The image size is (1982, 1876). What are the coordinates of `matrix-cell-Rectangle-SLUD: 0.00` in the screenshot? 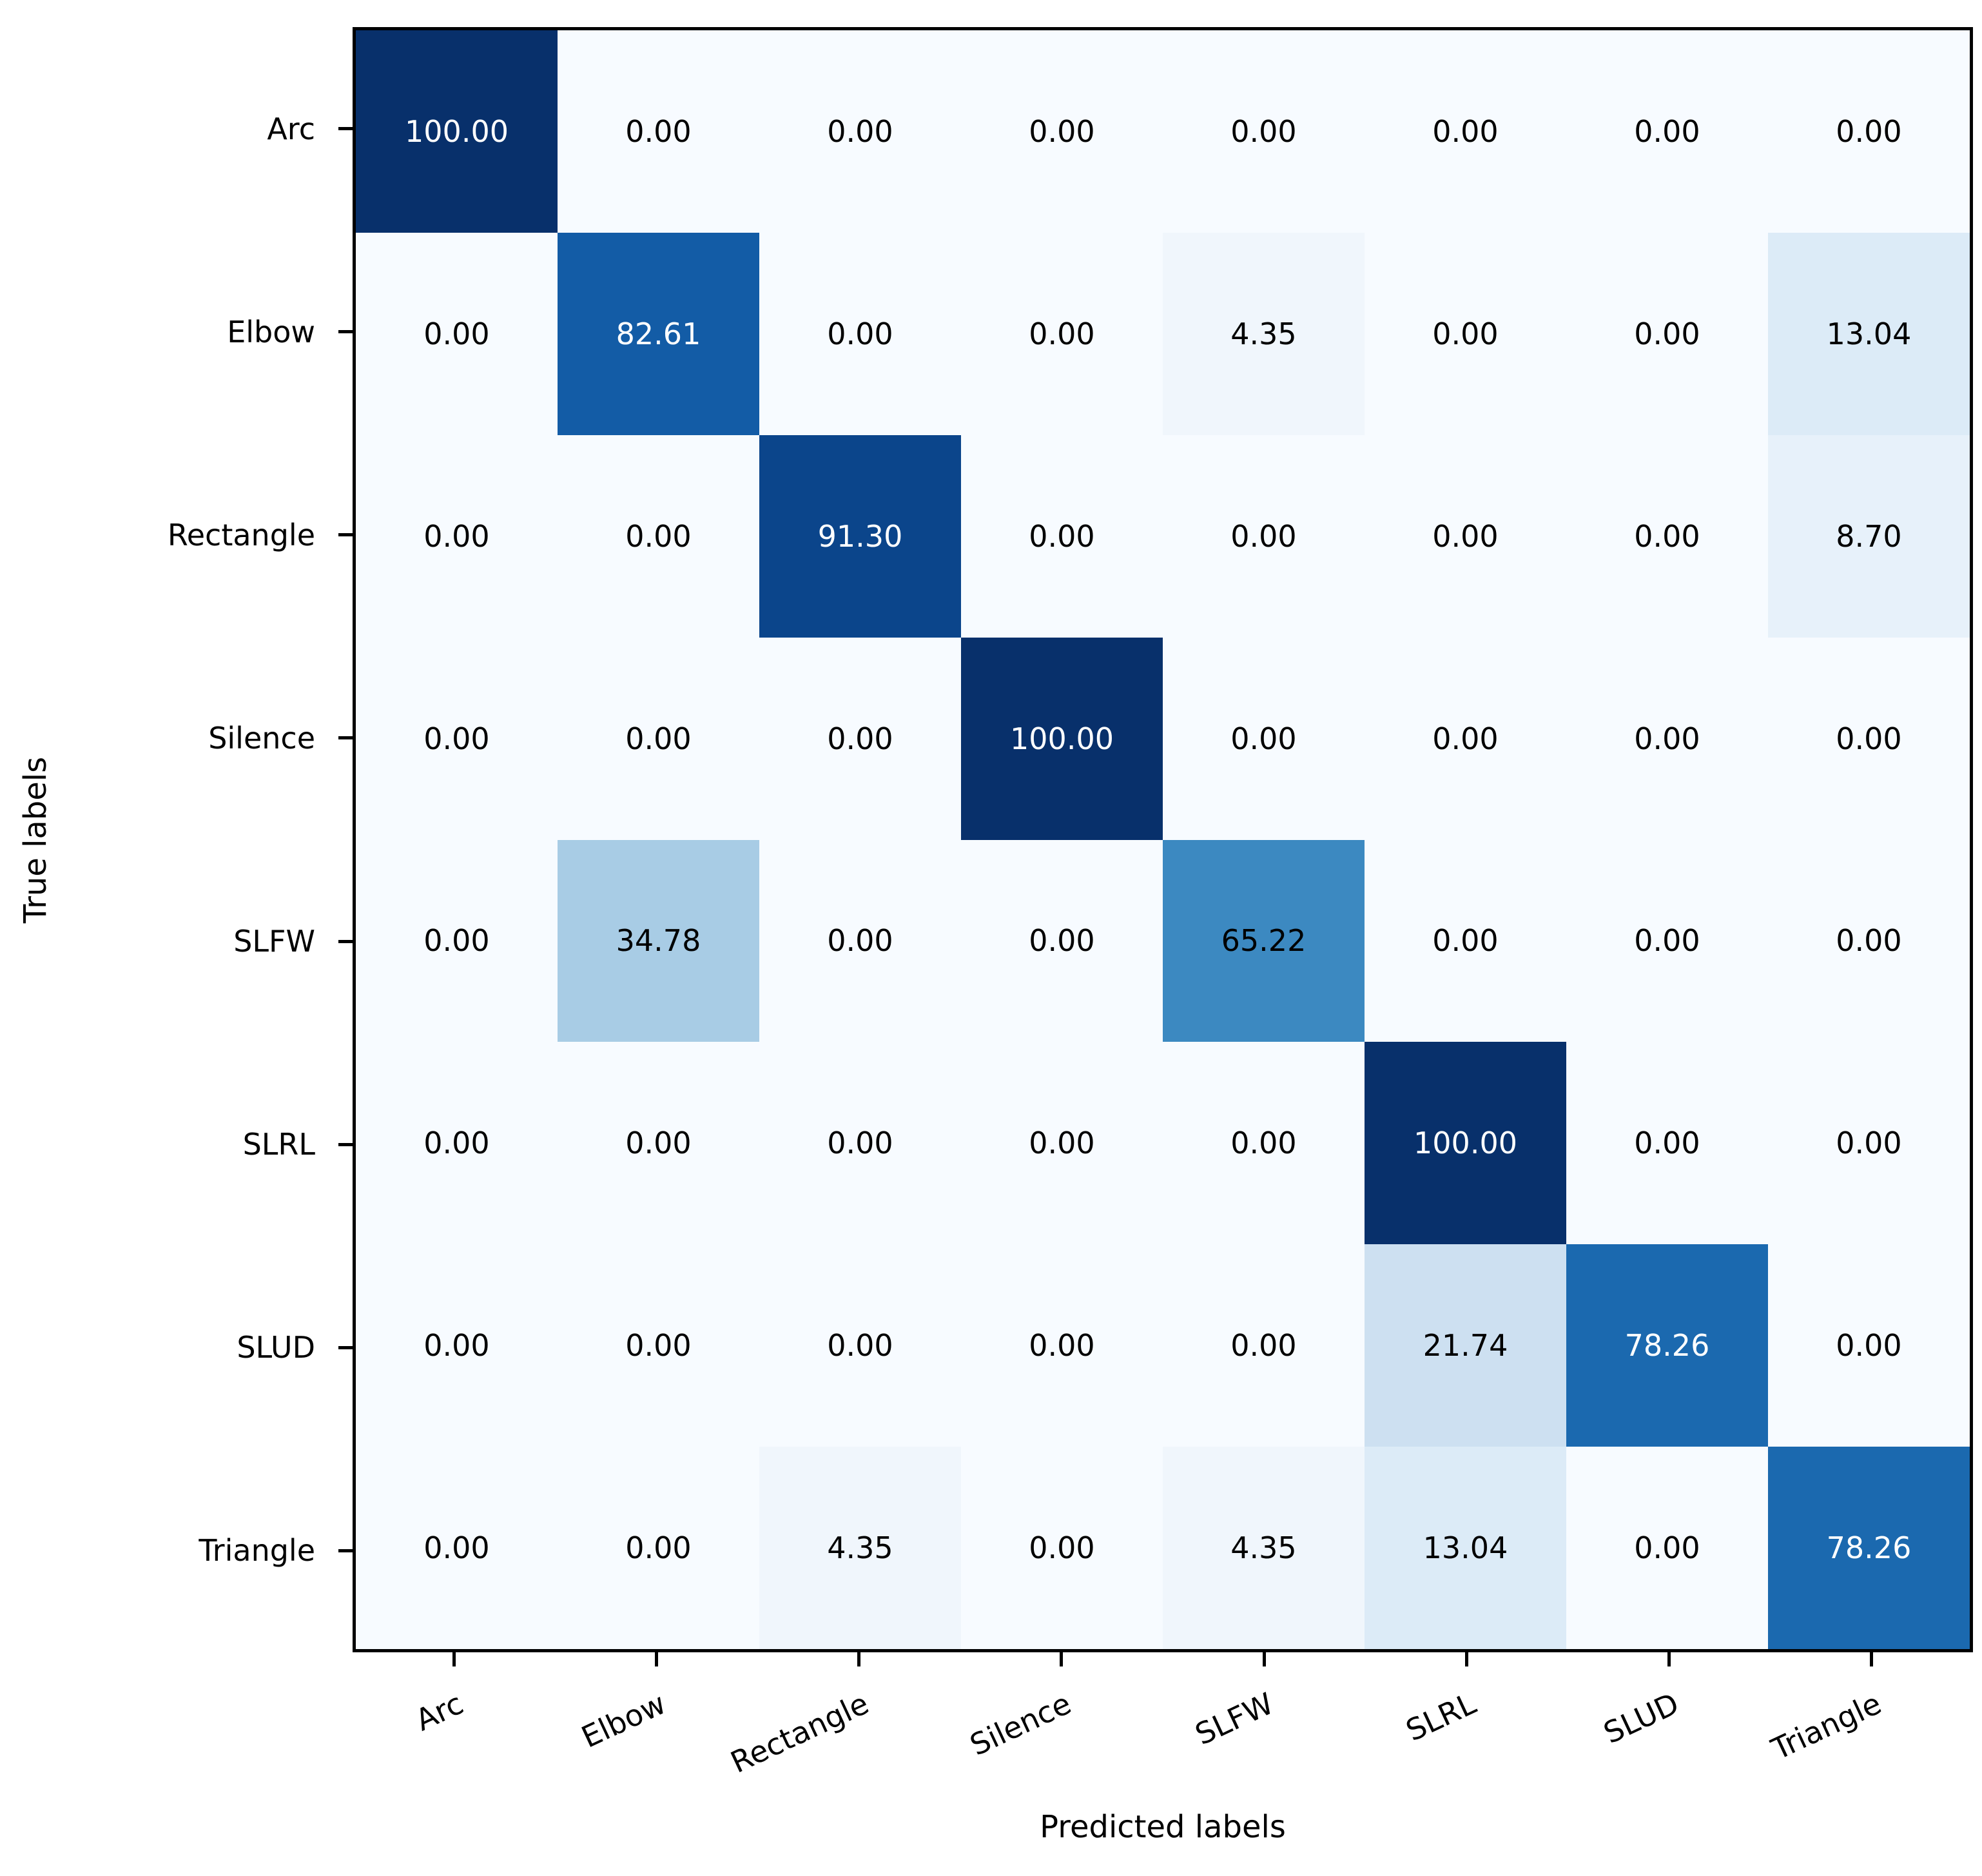 It's located at (1667, 536).